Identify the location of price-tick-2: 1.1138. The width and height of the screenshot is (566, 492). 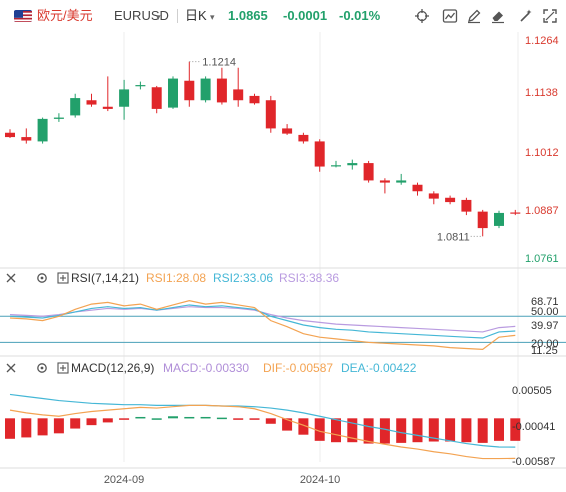
(541, 93).